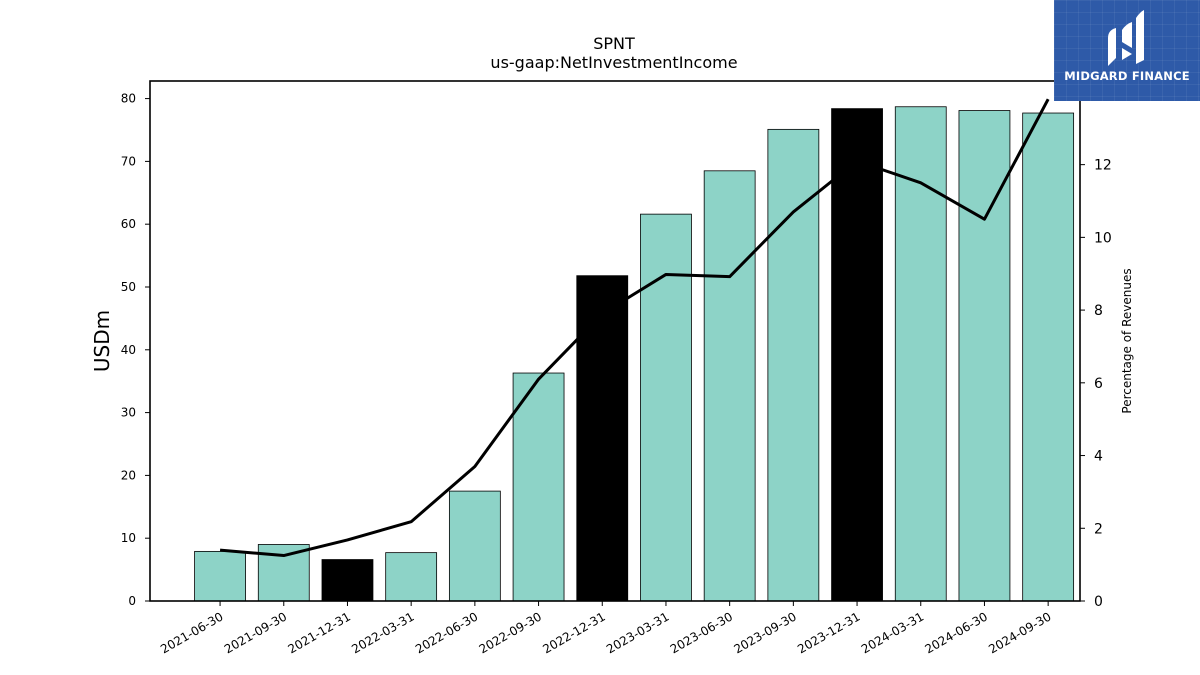 Image resolution: width=1200 pixels, height=675 pixels. What do you see at coordinates (128, 224) in the screenshot?
I see `y-tick-label: 60` at bounding box center [128, 224].